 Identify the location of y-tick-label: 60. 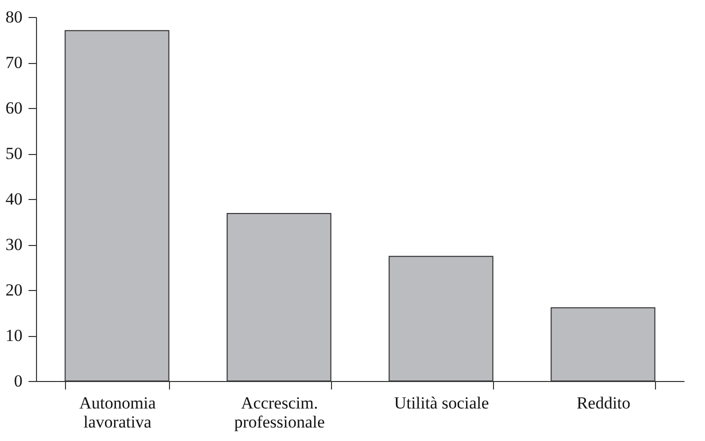
(14, 108).